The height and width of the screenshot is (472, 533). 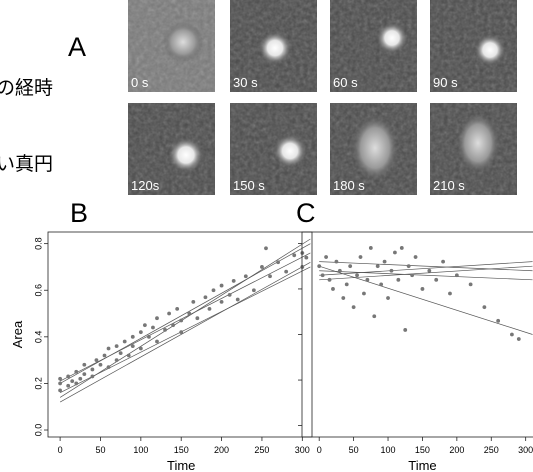 I want to click on time-label: 120s, so click(x=145, y=185).